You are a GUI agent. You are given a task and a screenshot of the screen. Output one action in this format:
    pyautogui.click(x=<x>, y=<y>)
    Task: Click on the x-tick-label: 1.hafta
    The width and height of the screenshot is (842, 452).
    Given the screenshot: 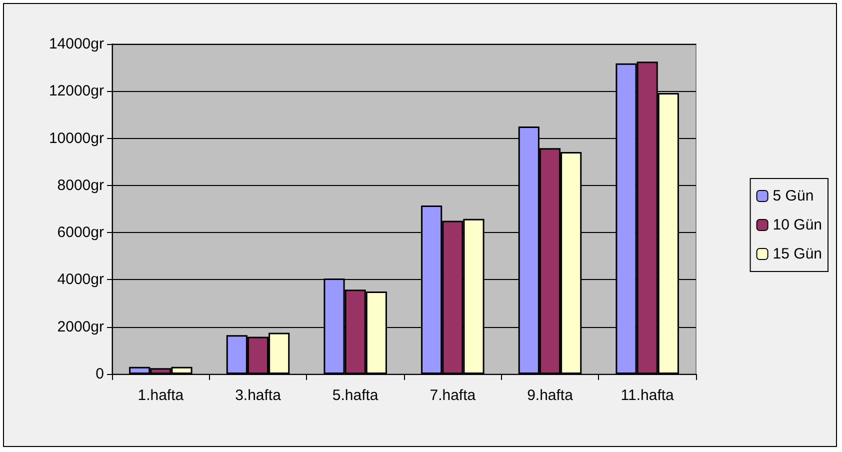 What is the action you would take?
    pyautogui.click(x=161, y=395)
    